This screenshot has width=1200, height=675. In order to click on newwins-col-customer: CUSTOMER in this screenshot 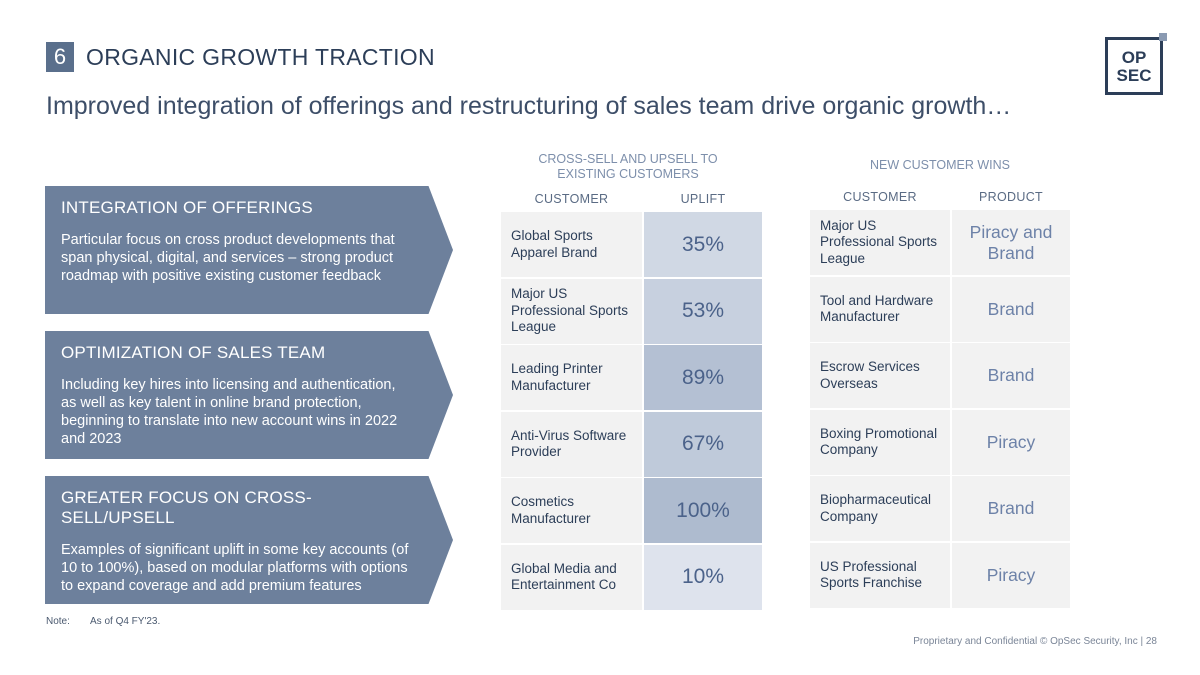, I will do `click(880, 197)`.